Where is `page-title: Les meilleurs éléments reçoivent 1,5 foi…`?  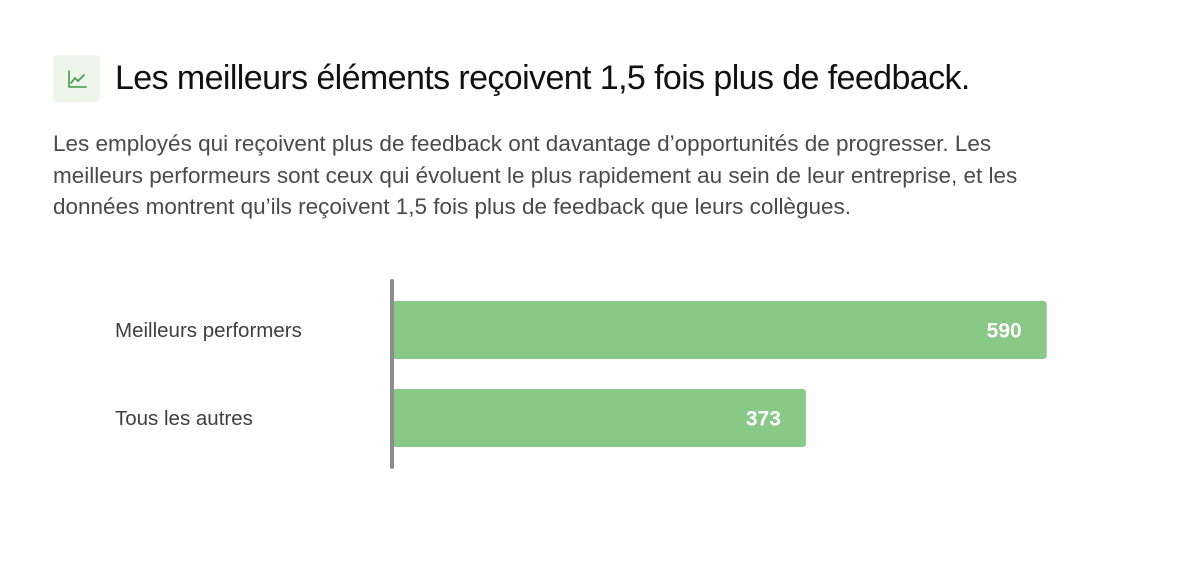 page-title: Les meilleurs éléments reçoivent 1,5 foi… is located at coordinates (542, 78).